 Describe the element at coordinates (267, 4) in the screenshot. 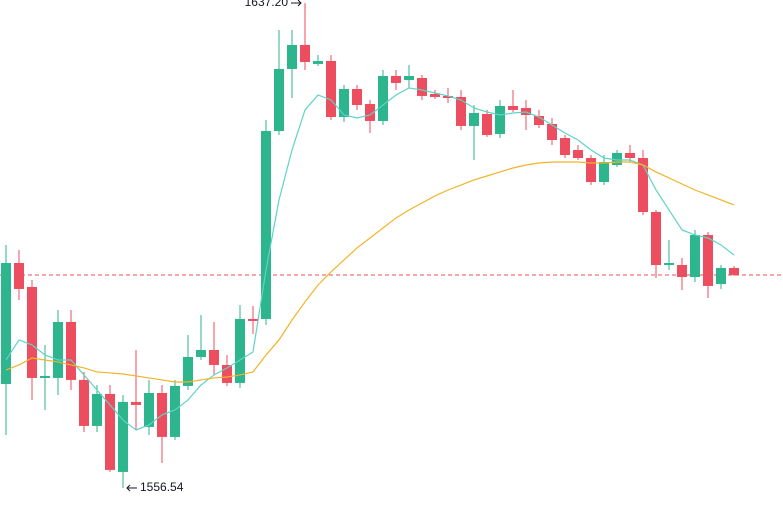

I see `annotation-label: 1637.20` at that location.